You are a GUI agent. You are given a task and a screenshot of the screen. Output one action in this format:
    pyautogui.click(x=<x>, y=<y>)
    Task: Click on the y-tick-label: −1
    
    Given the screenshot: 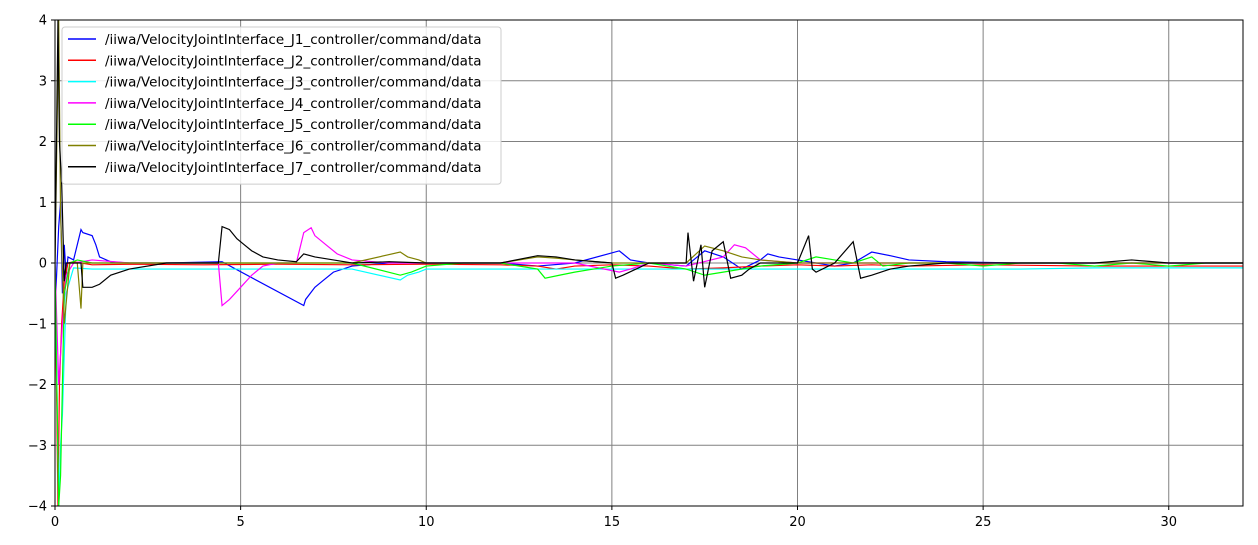 What is the action you would take?
    pyautogui.click(x=37, y=324)
    